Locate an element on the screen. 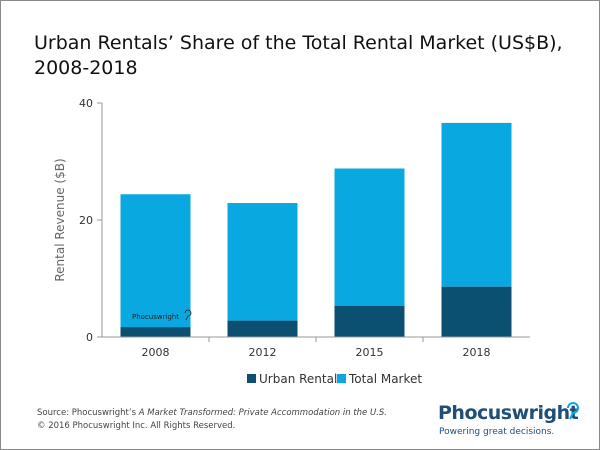  legend-label-total: Total Market is located at coordinates (385, 379).